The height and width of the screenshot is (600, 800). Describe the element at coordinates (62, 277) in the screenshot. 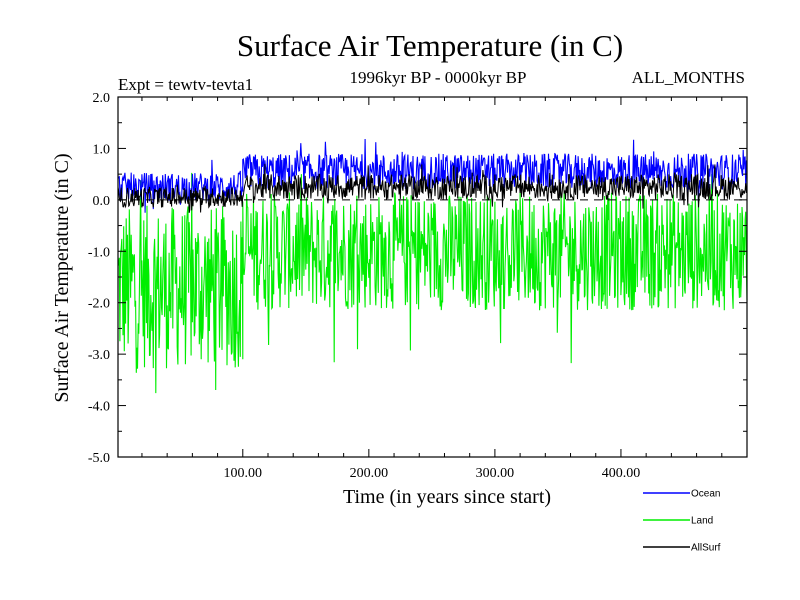

I see `y-axis-label: Surface Air Temperature (in C)` at that location.